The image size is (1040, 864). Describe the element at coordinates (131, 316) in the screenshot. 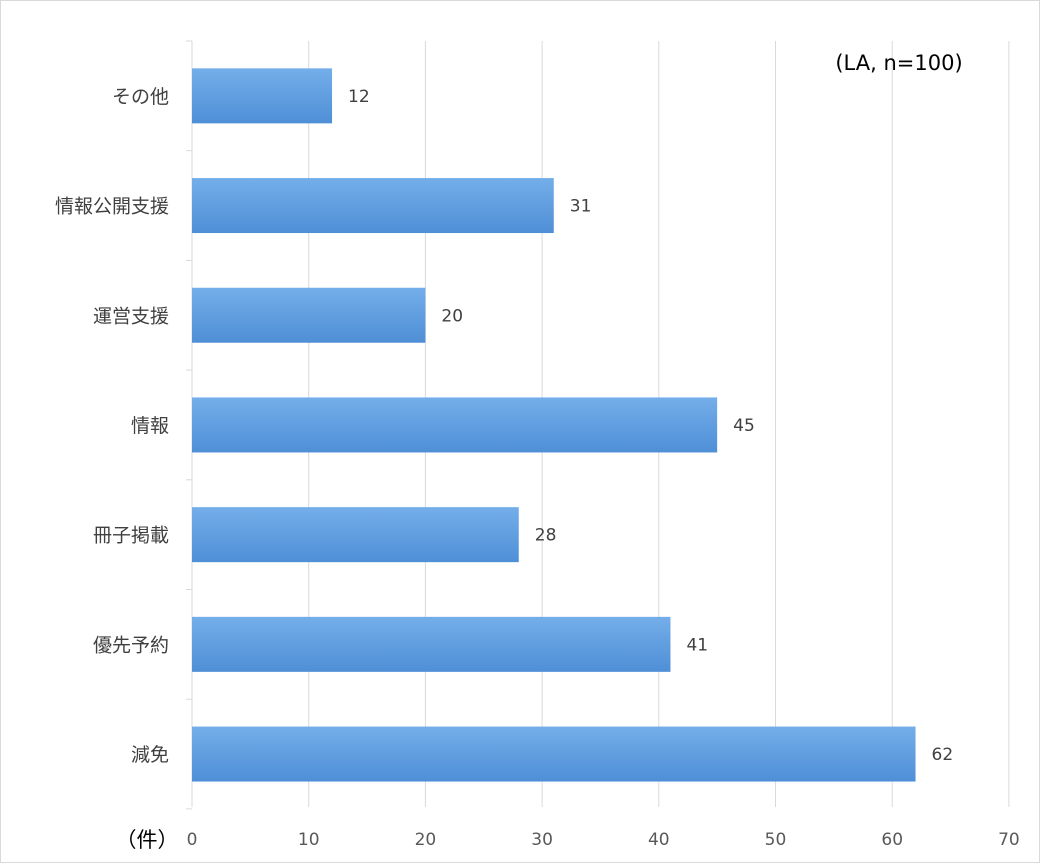

I see `category-label: 運営支援` at that location.